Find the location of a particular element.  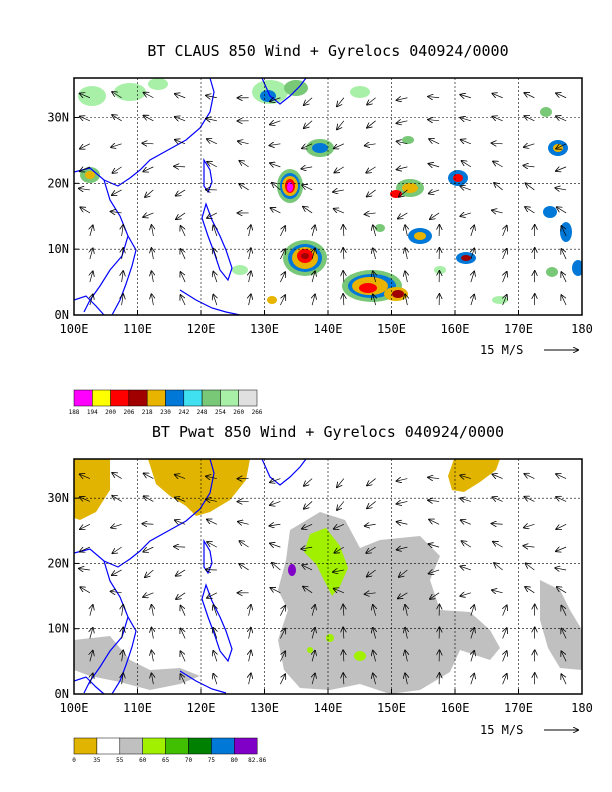

chart-1-colorbar: 188 194 200 206 218 230 242 248 254 260 266 is located at coordinates (166, 402).